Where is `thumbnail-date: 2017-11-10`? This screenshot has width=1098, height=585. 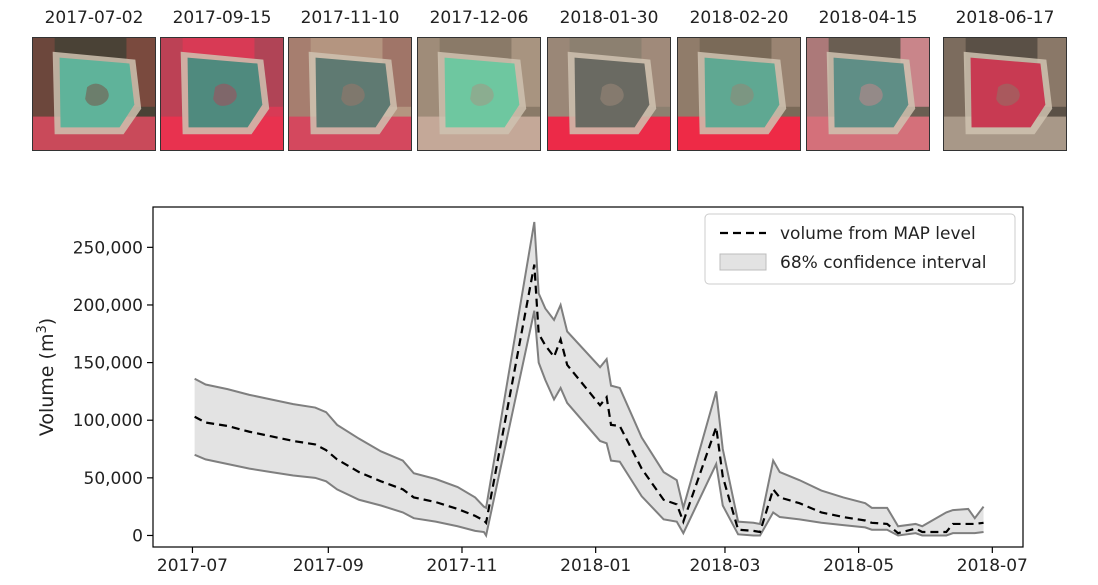
thumbnail-date: 2017-11-10 is located at coordinates (350, 18).